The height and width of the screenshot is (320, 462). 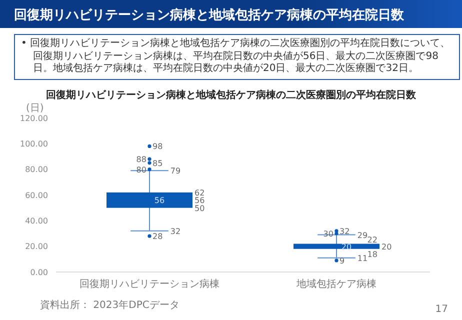 I want to click on chart-title: 回復期リハビリテーション病棟と地域包括ケア病棟の二次医療圏別の平均在院日数, so click(x=231, y=95).